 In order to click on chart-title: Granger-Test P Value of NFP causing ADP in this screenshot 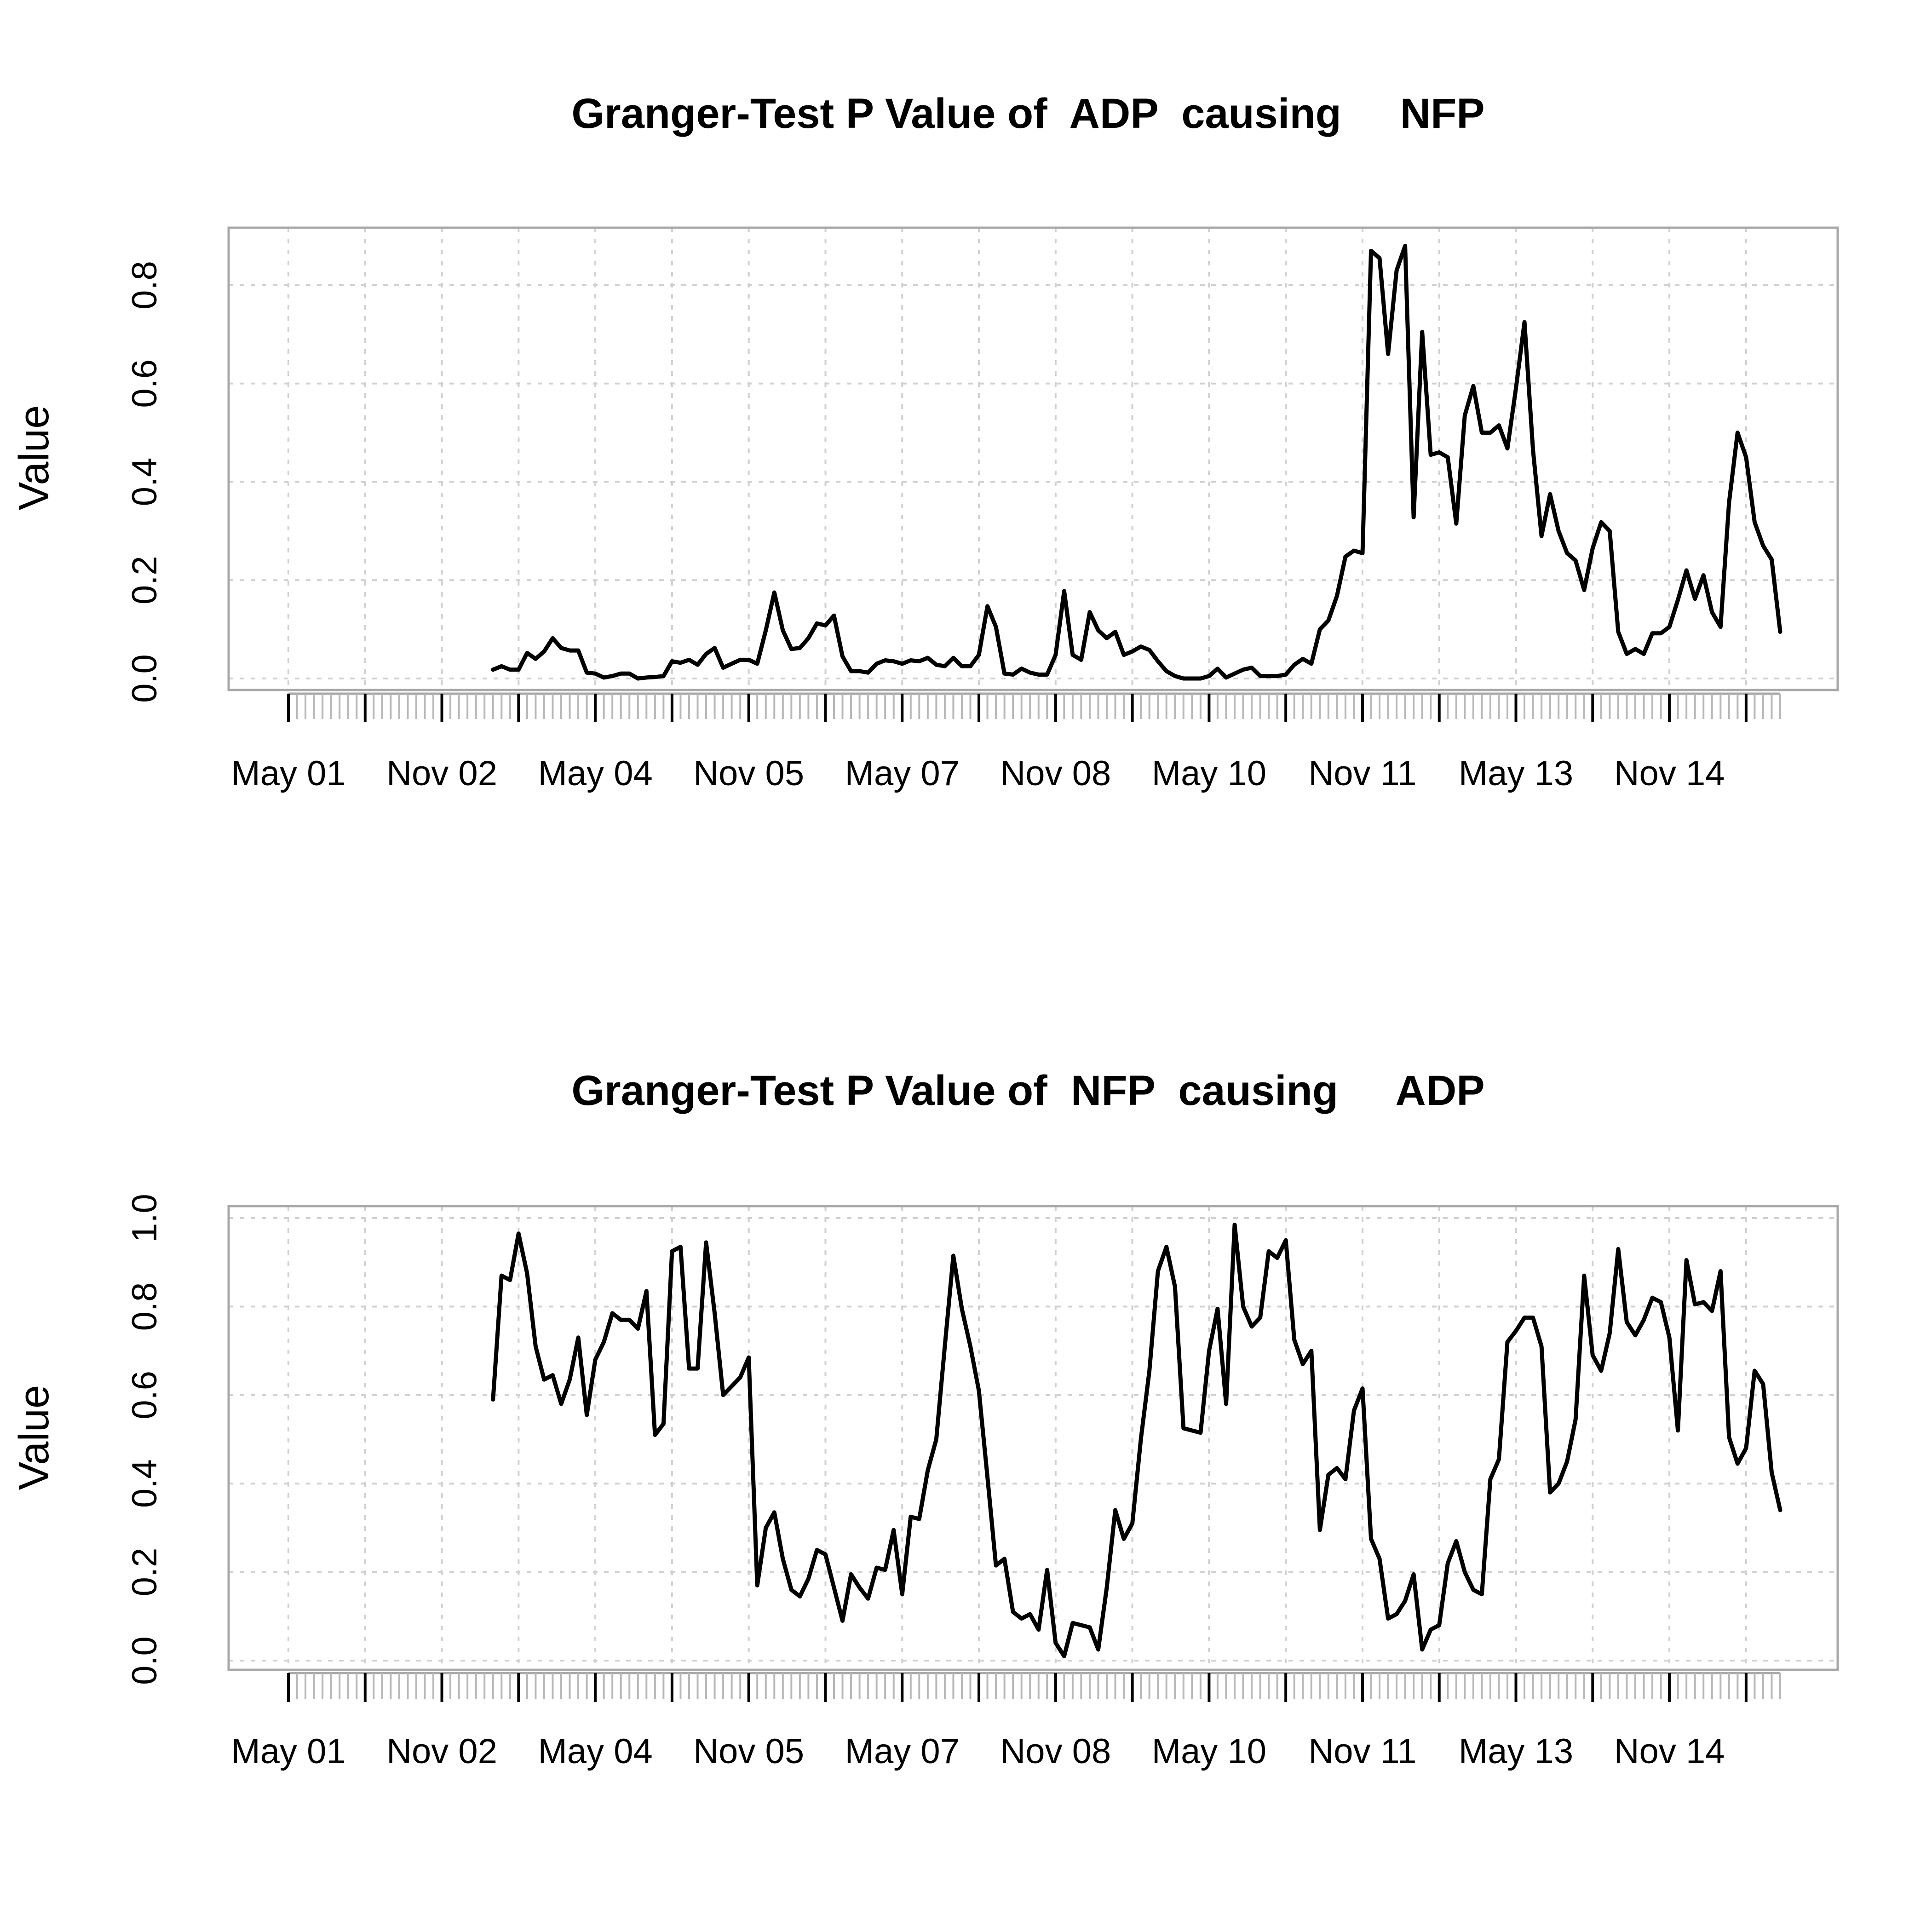, I will do `click(1027, 1090)`.